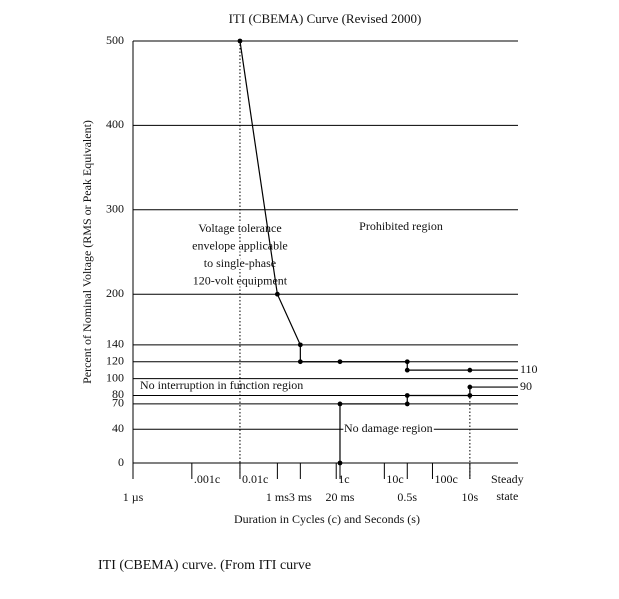 The height and width of the screenshot is (599, 619). What do you see at coordinates (133, 497) in the screenshot?
I see `x-tick-label: 1 µs` at bounding box center [133, 497].